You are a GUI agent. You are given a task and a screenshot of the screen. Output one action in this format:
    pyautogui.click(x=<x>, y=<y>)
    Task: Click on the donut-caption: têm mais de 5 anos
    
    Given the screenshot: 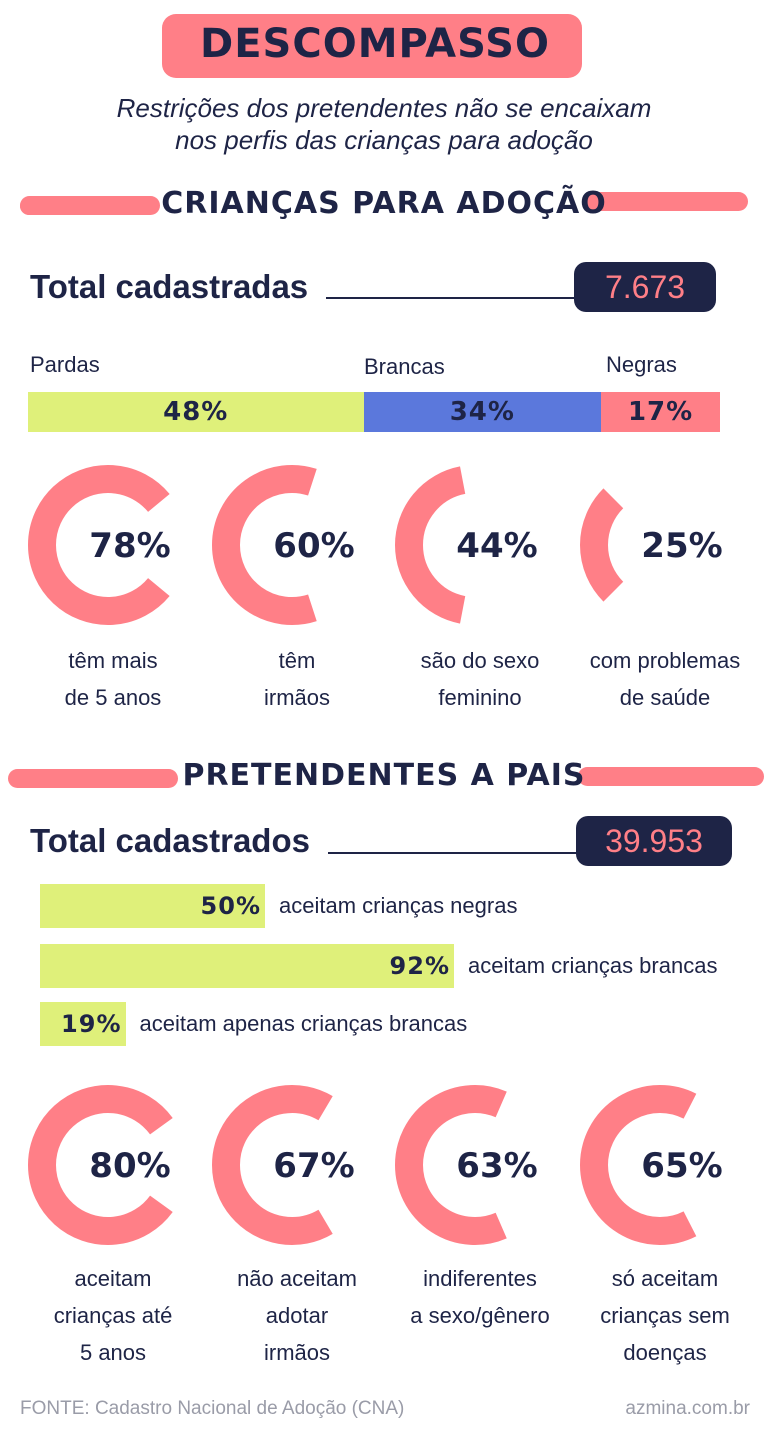 What is the action you would take?
    pyautogui.click(x=113, y=679)
    